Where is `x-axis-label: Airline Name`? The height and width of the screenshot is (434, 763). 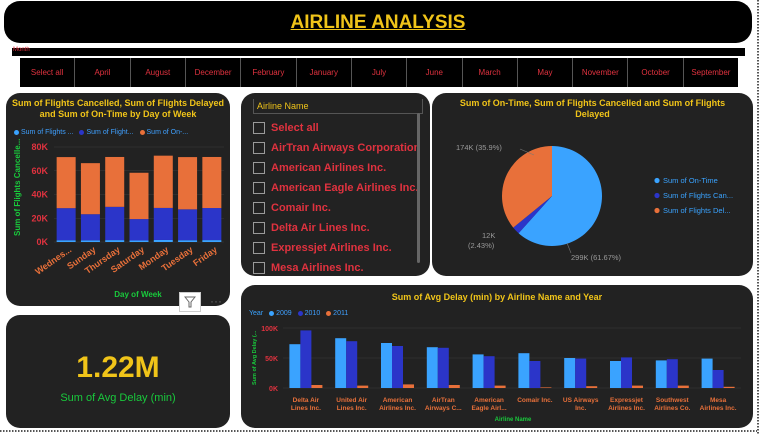 x-axis-label: Airline Name is located at coordinates (513, 420).